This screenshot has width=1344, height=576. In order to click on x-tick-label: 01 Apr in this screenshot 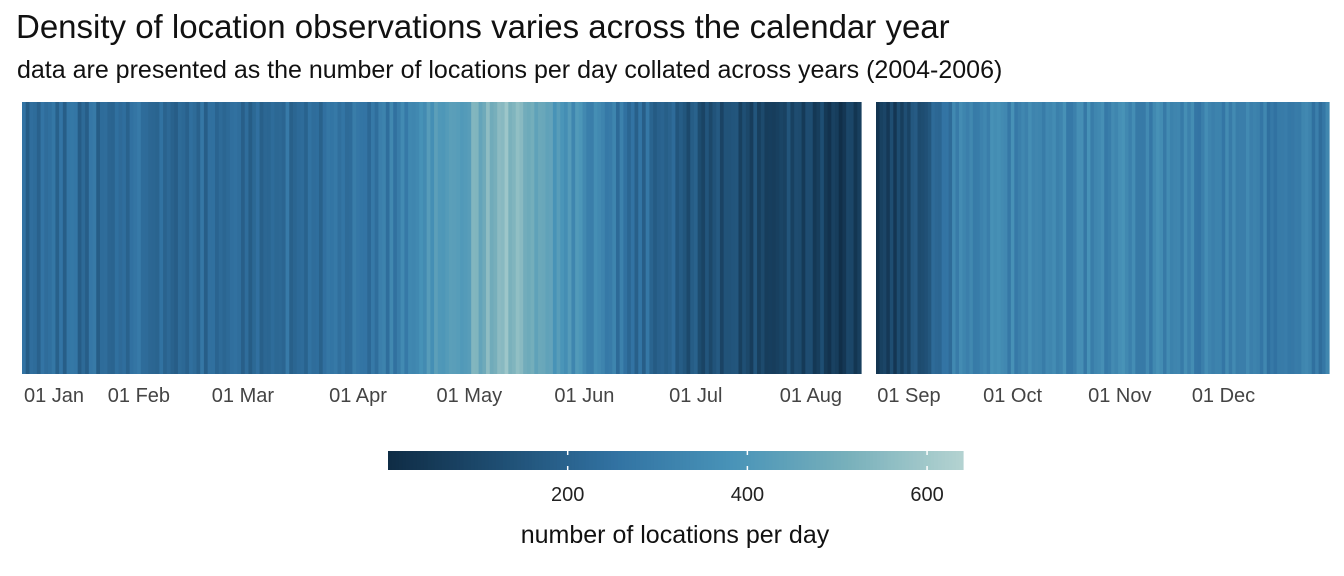, I will do `click(358, 396)`.